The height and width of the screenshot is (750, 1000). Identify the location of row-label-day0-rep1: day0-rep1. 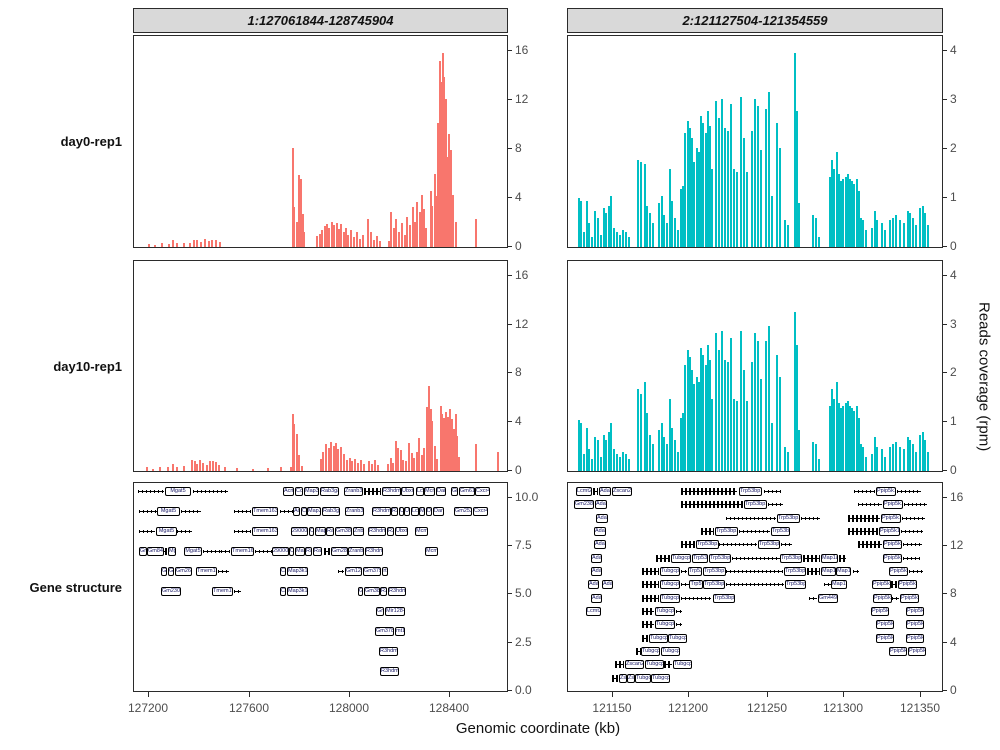
(91, 141).